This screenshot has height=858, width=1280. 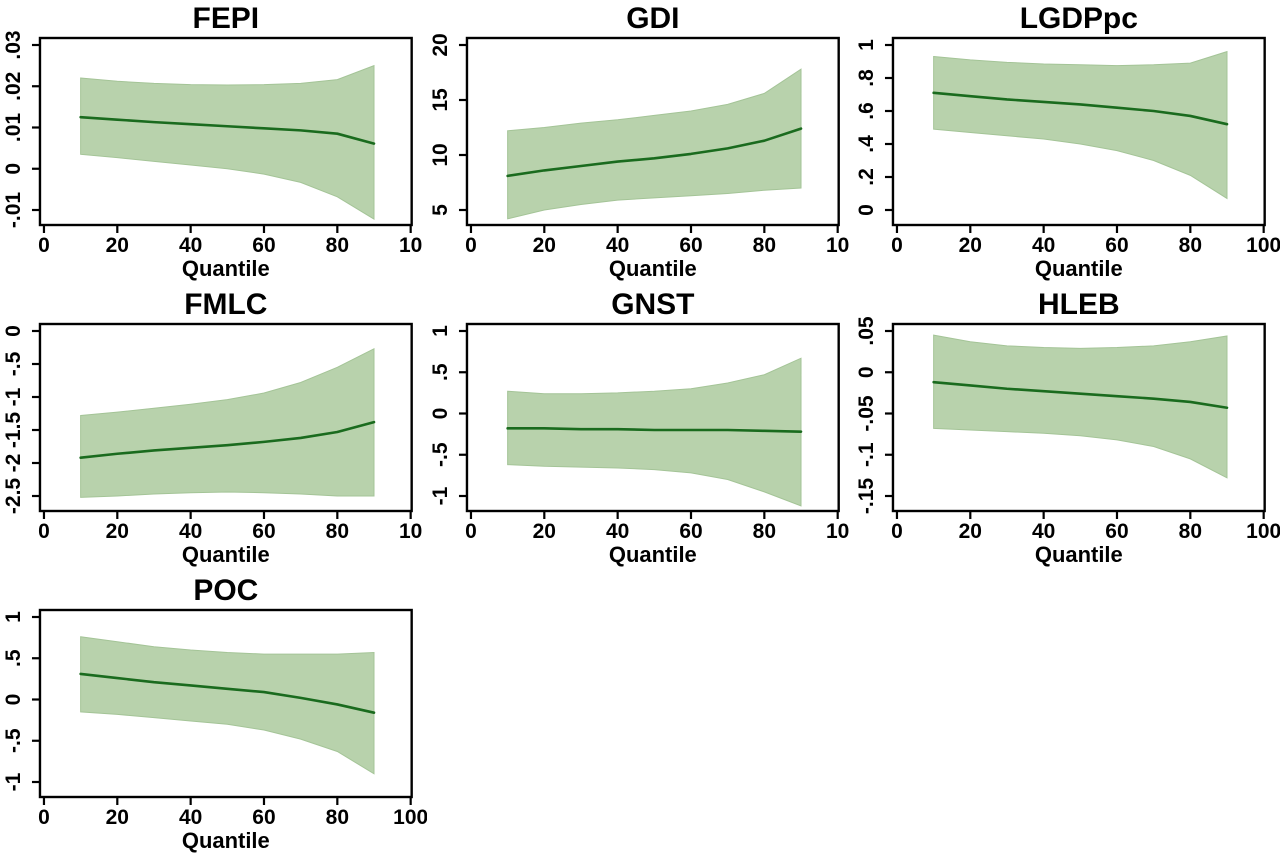 I want to click on chart-svg: POC 0 20 40 60 80 100 1 .5 0 -.5 -1 Quantile, so click(x=214, y=713).